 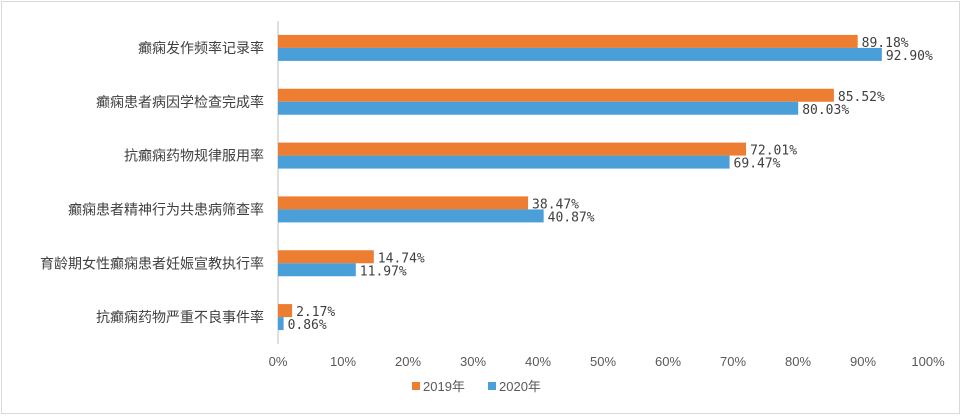 What do you see at coordinates (180, 102) in the screenshot?
I see `category-label: 癫痫患者病因学检查完成率` at bounding box center [180, 102].